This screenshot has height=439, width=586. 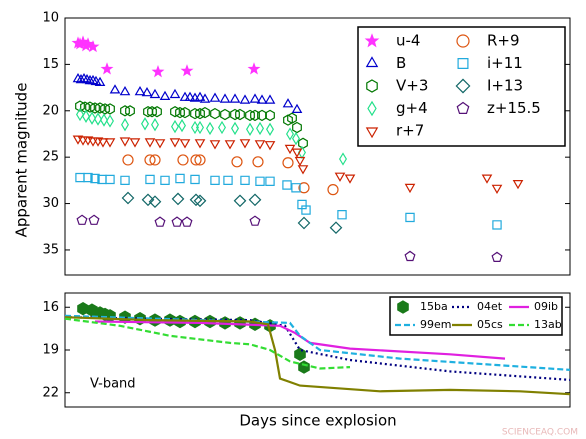 What do you see at coordinates (412, 108) in the screenshot?
I see `legend-label: g+4` at bounding box center [412, 108].